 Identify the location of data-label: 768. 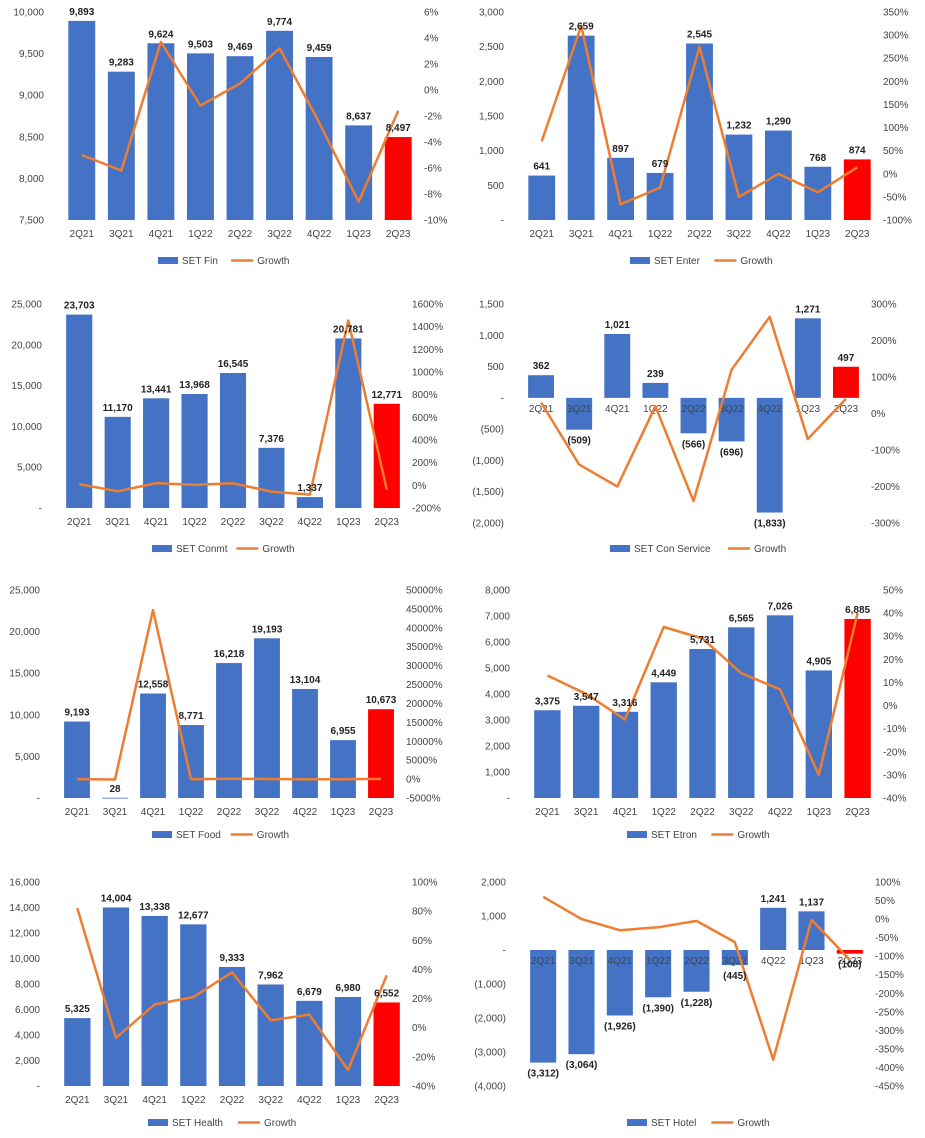
(817, 158).